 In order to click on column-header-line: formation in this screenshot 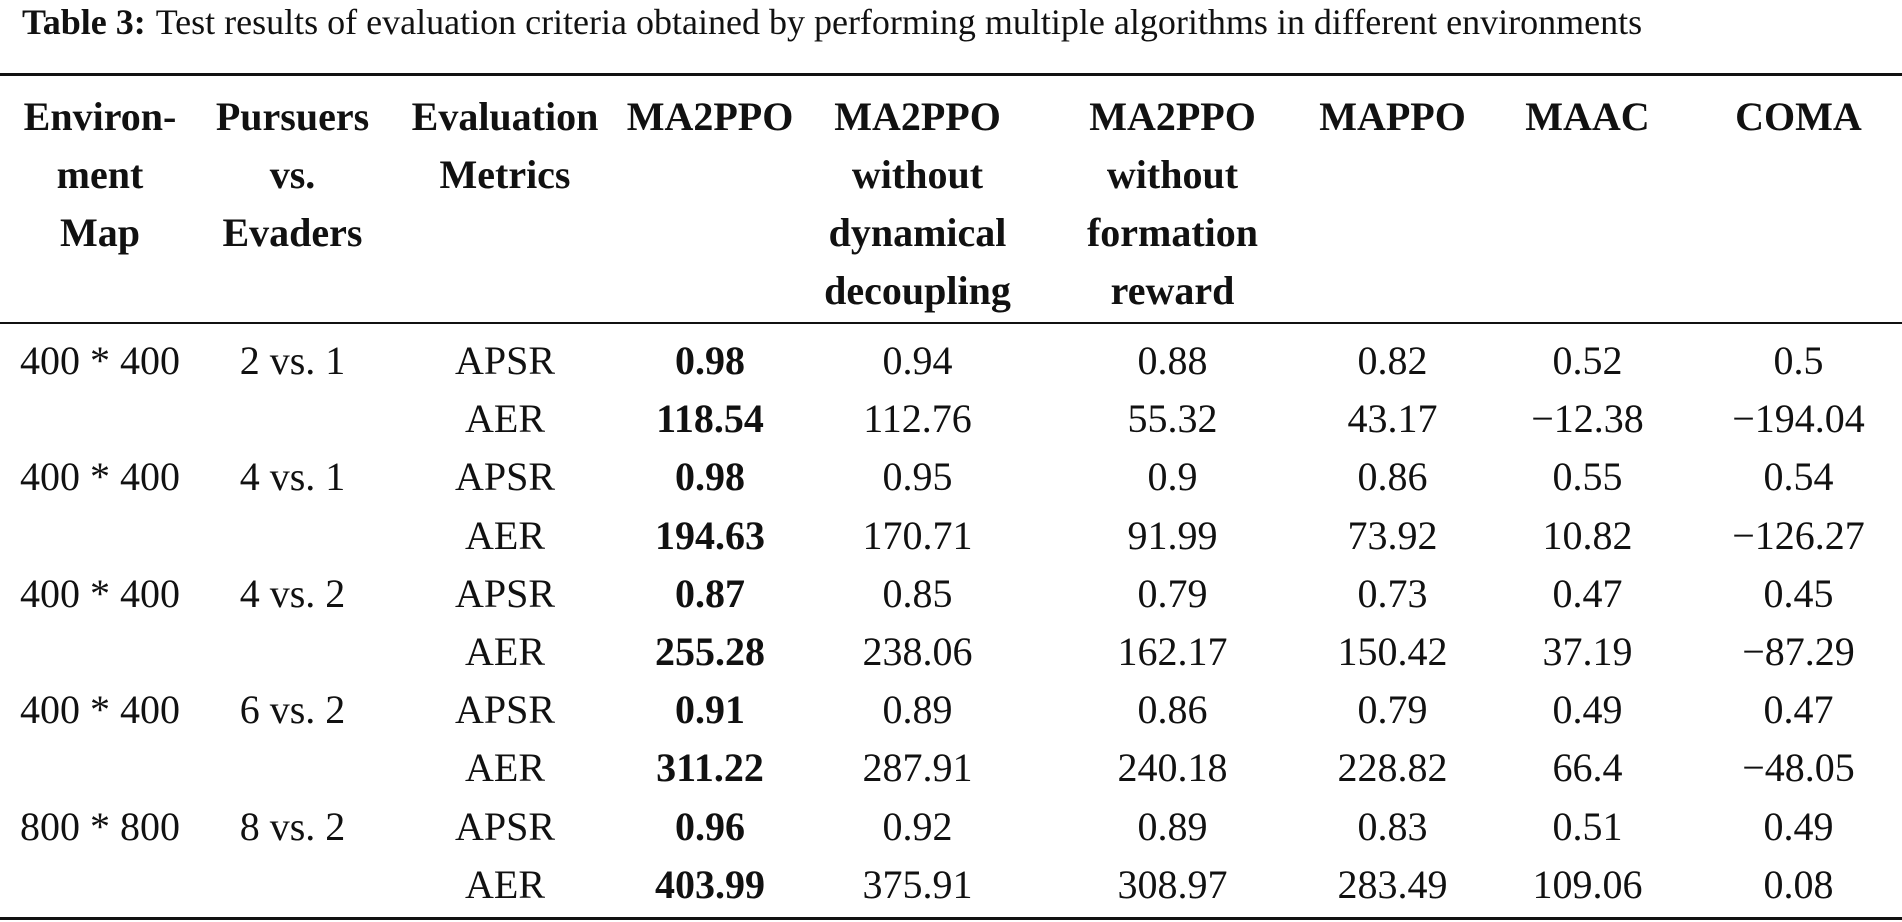, I will do `click(1172, 232)`.